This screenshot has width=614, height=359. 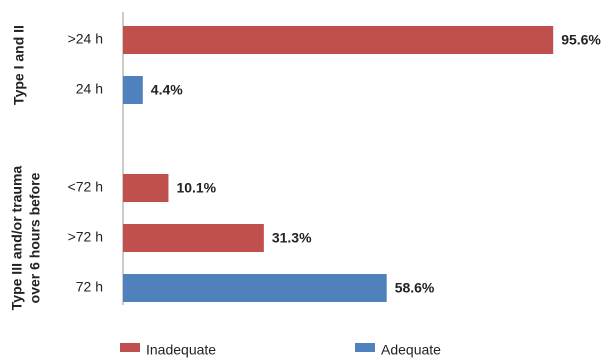 I want to click on value-label: 58.6%, so click(x=415, y=288).